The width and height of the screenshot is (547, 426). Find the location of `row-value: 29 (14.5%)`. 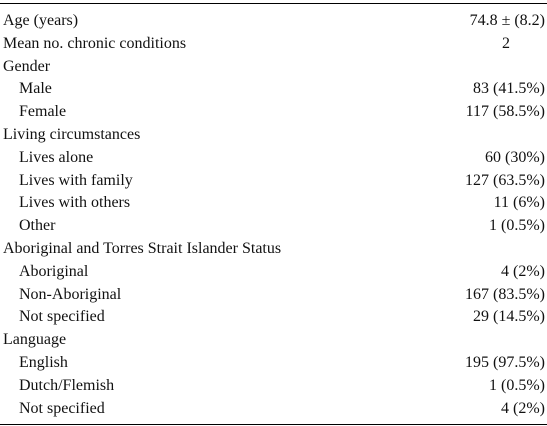

row-value: 29 (14.5%) is located at coordinates (509, 317).